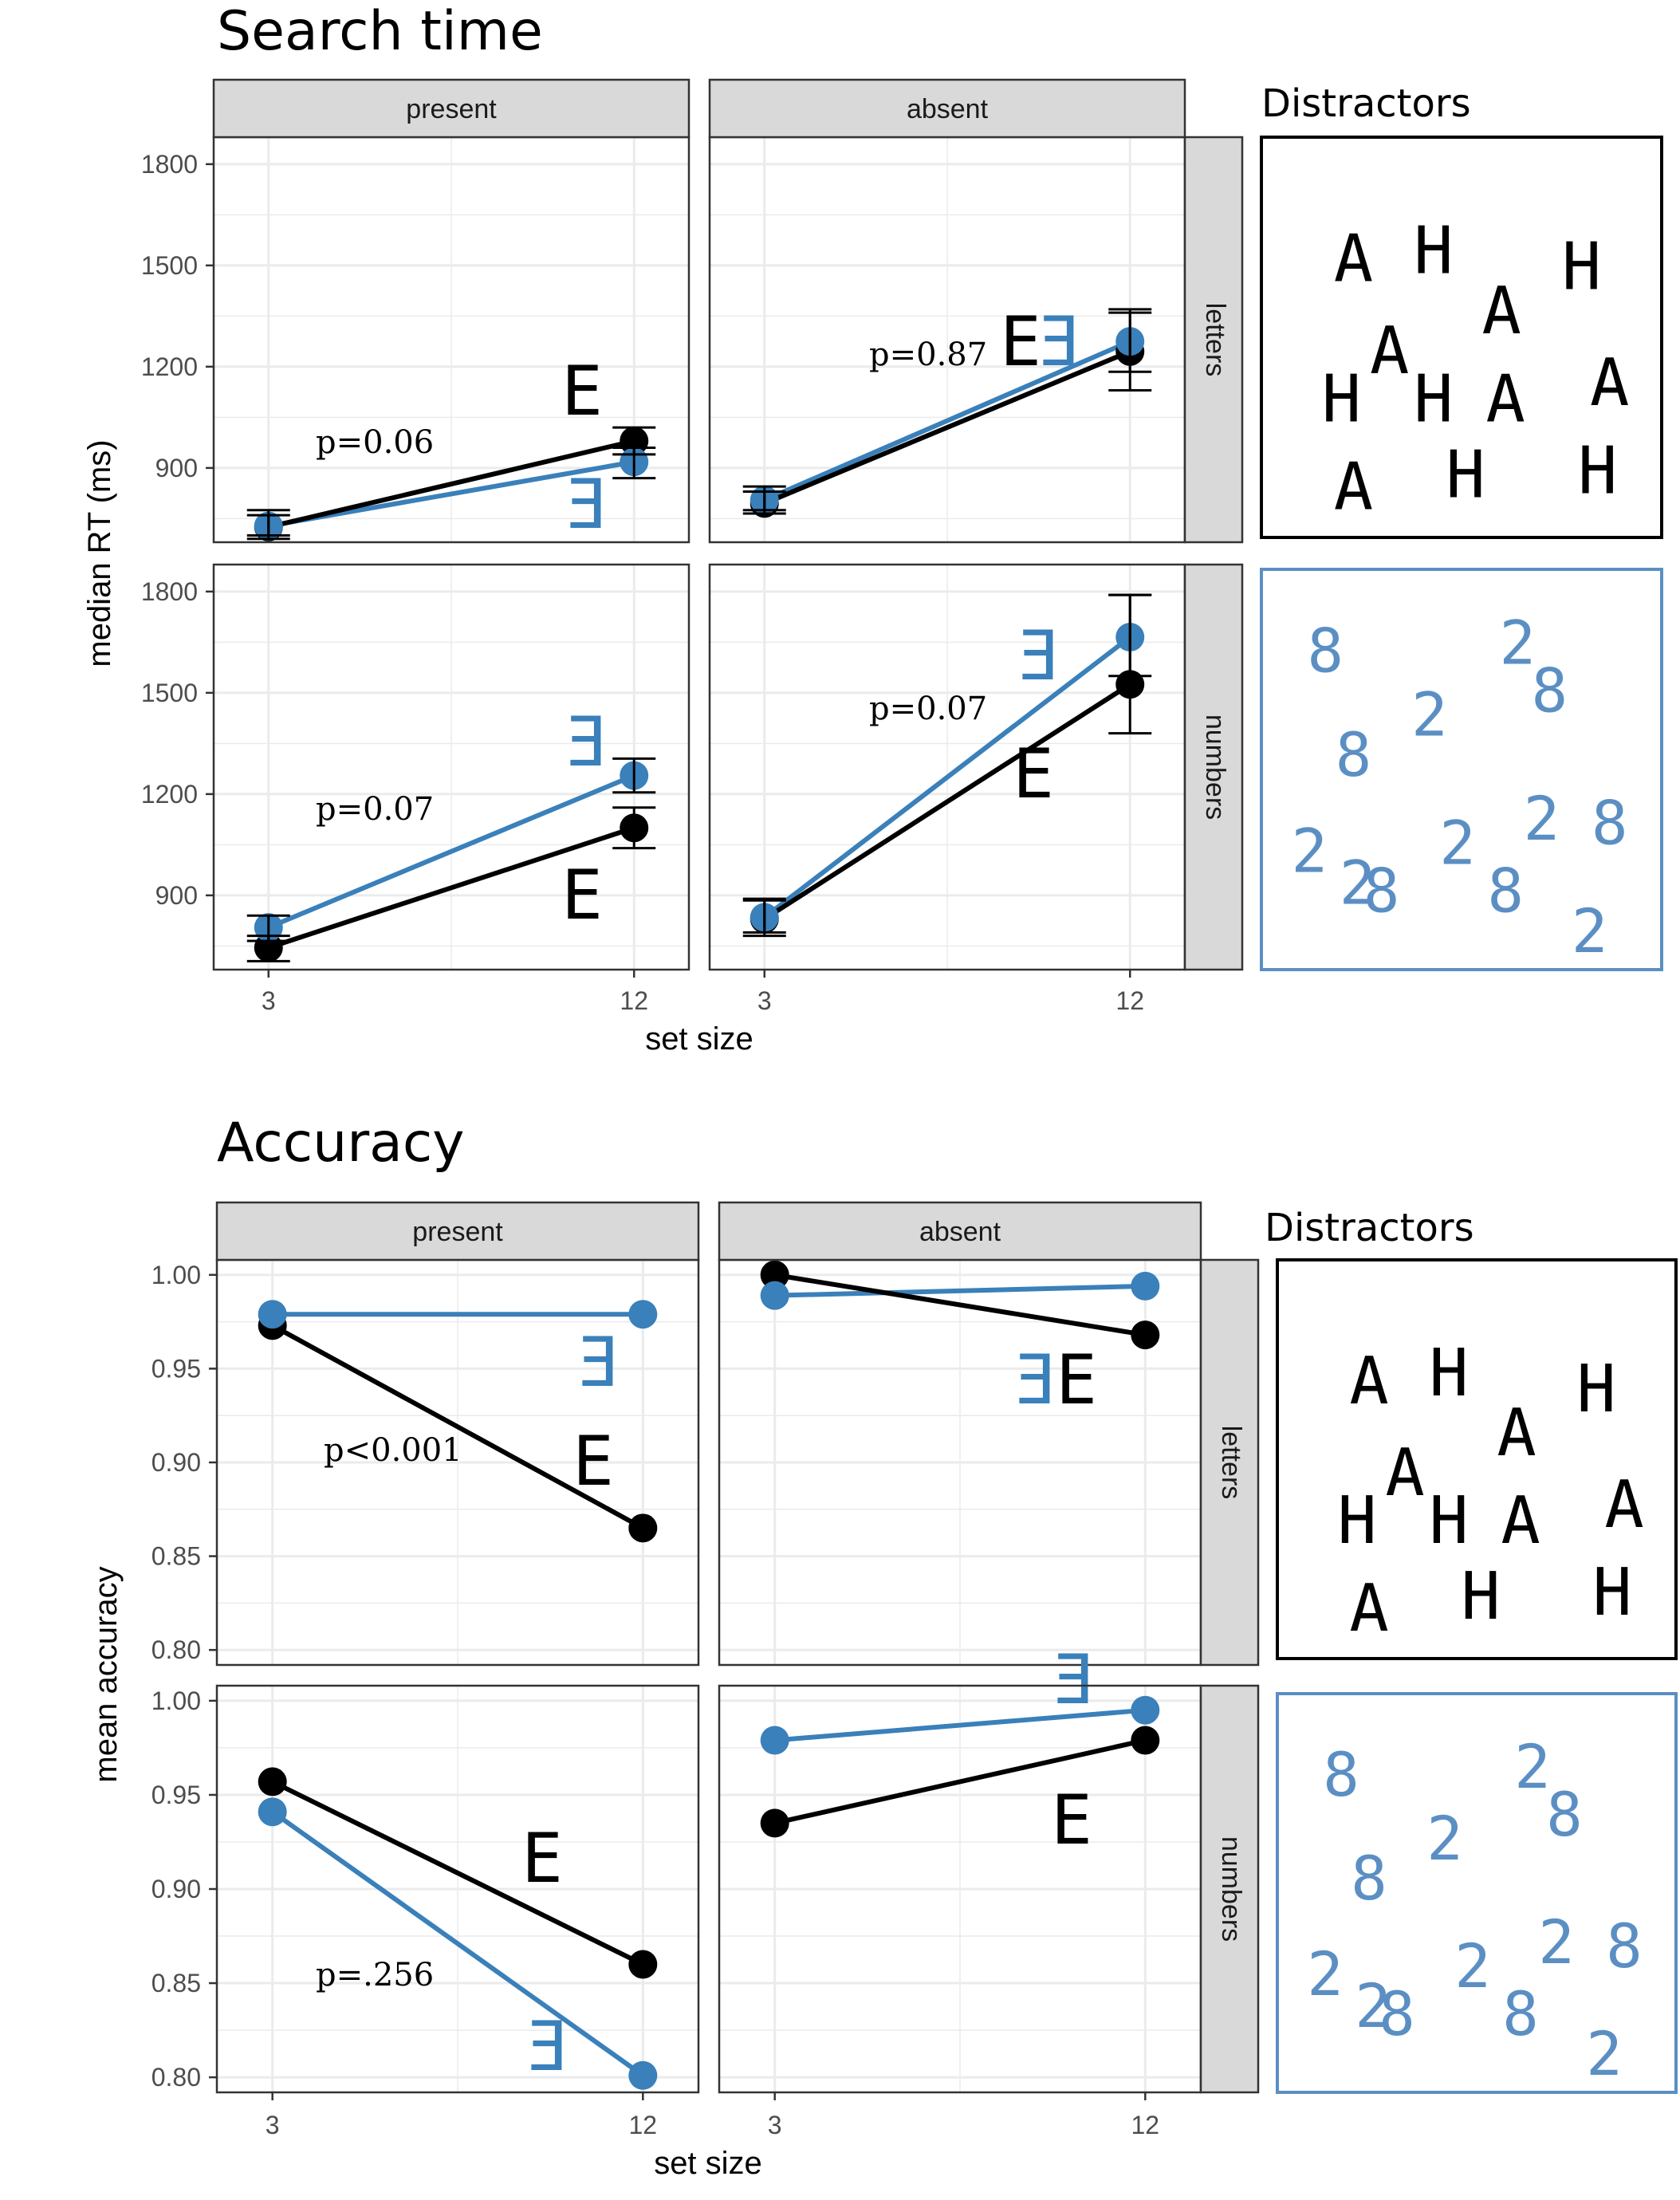  What do you see at coordinates (416, 789) in the screenshot?
I see `panel-present-numbers: EƎp=0.07 3 12 900 1200 1500 1800` at bounding box center [416, 789].